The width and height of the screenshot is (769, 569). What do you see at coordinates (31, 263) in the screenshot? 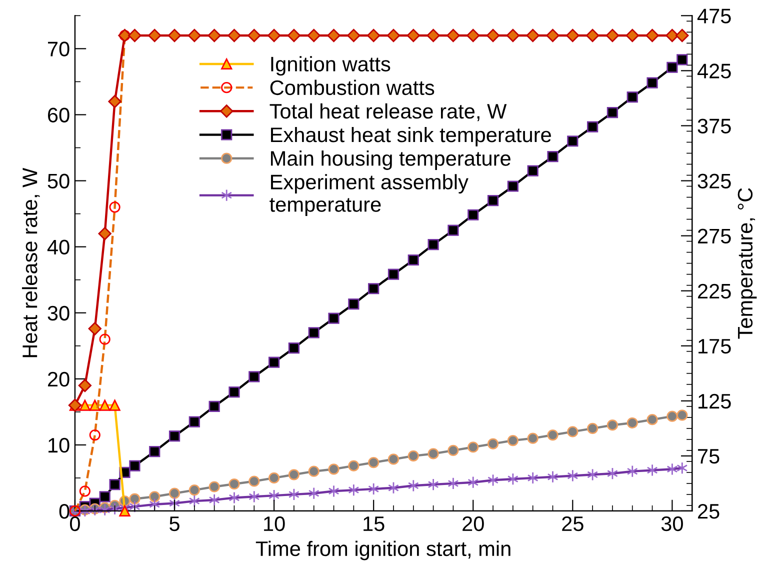
I see `y-axis-title: Heat release rate, W` at bounding box center [31, 263].